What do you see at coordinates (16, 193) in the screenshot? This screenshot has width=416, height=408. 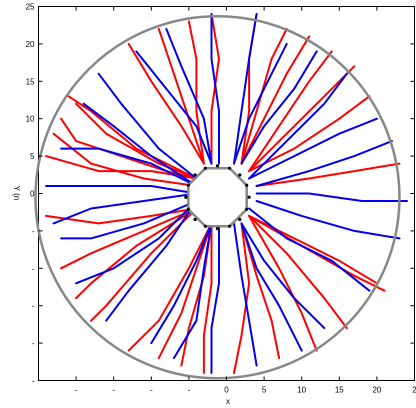 I see `y-axis-title: Y (n` at bounding box center [16, 193].